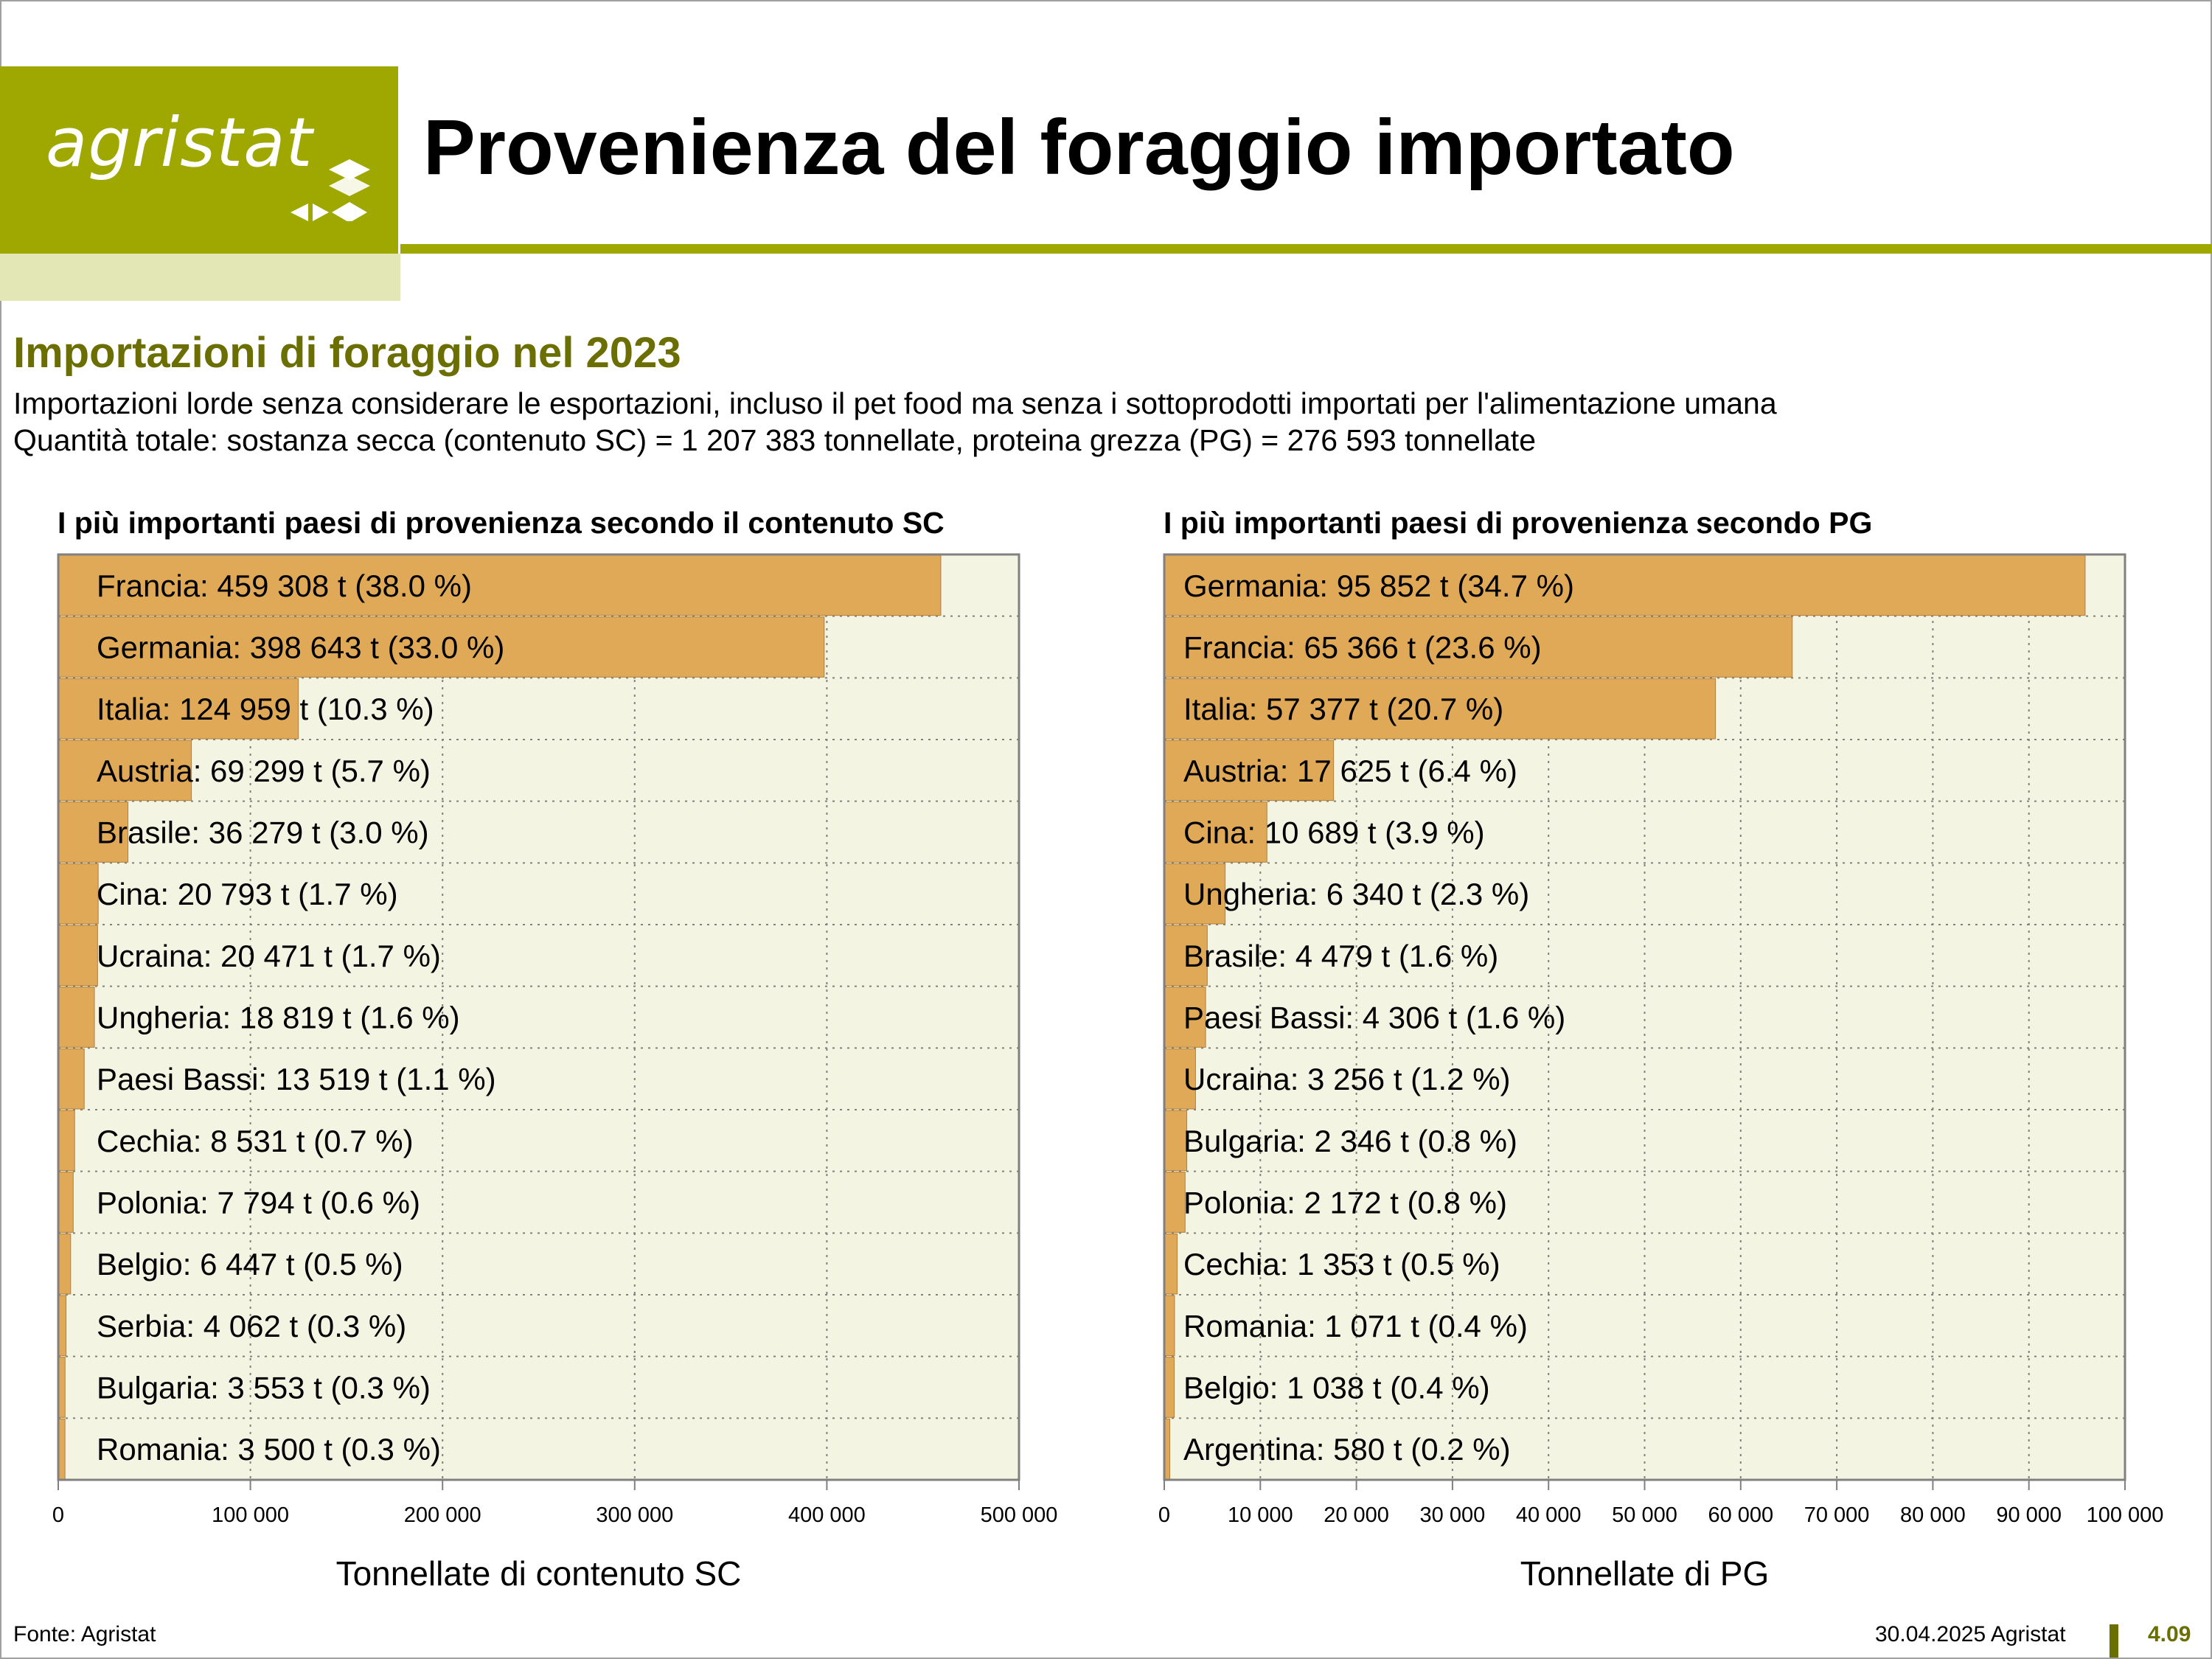 Image resolution: width=2212 pixels, height=1659 pixels. Describe the element at coordinates (1169, 1387) in the screenshot. I see `pg-bar-belgio` at that location.